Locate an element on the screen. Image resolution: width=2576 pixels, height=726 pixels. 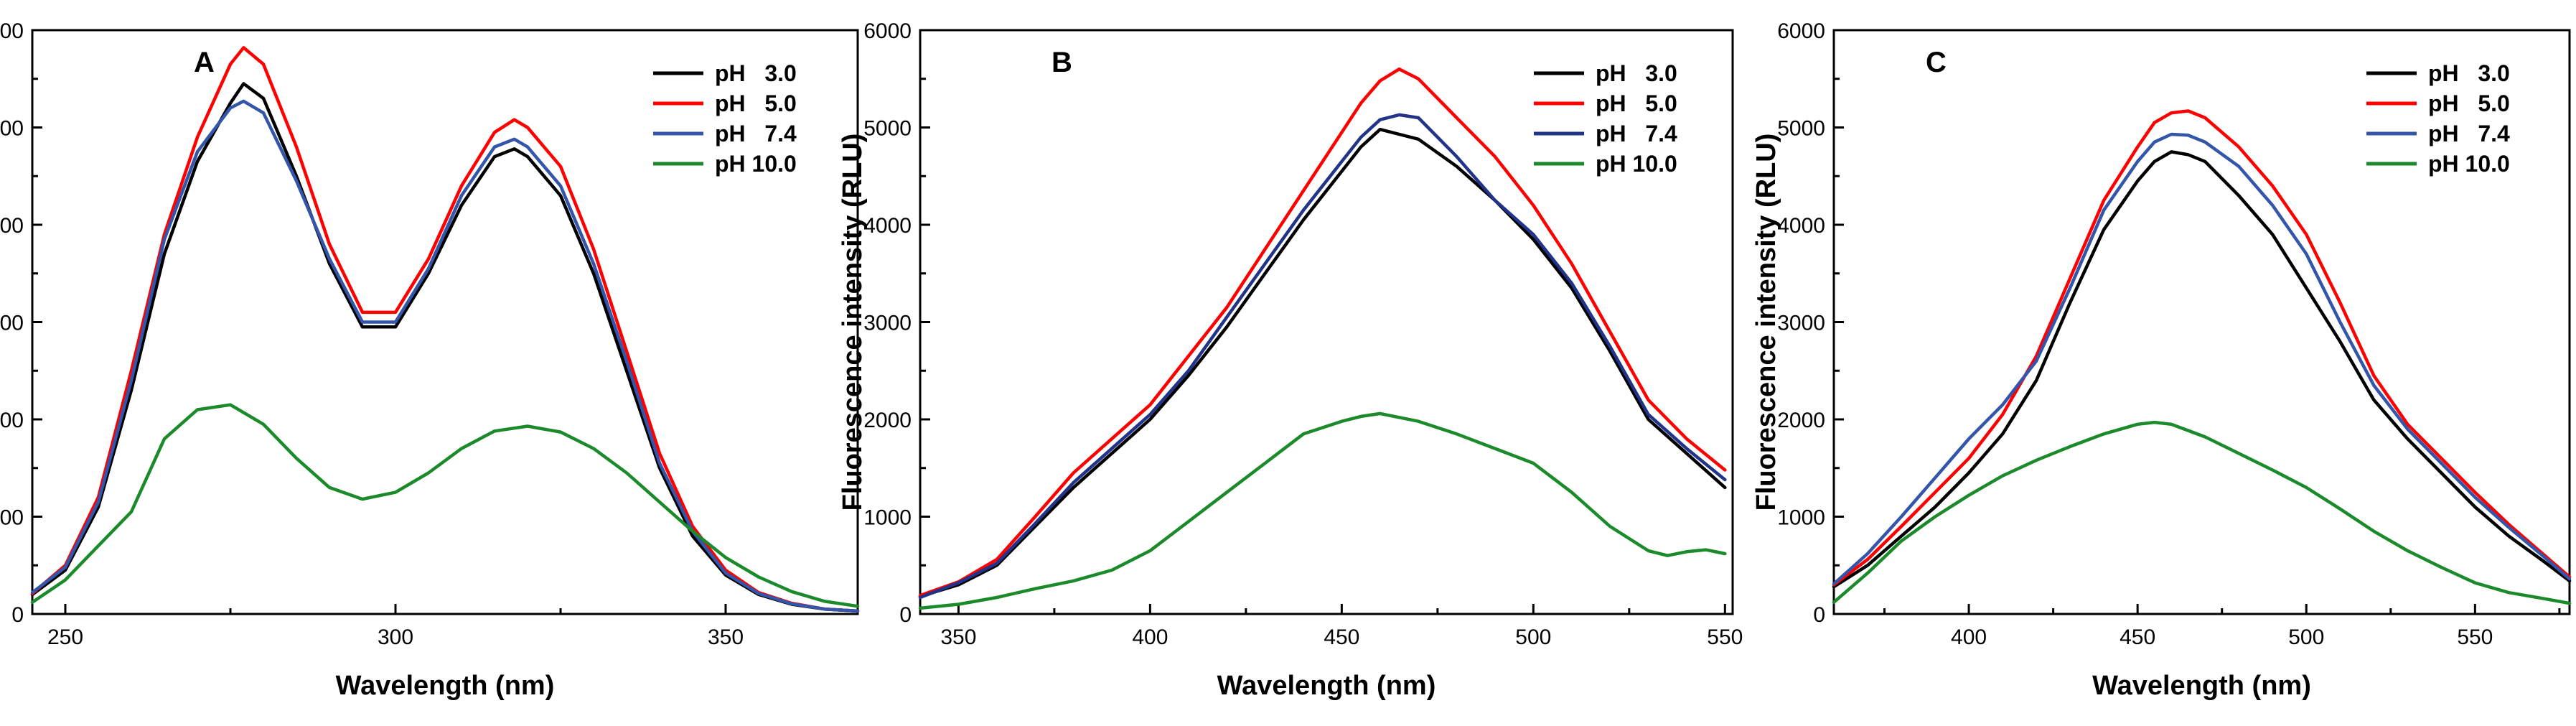
panel-letter: C is located at coordinates (1937, 62).